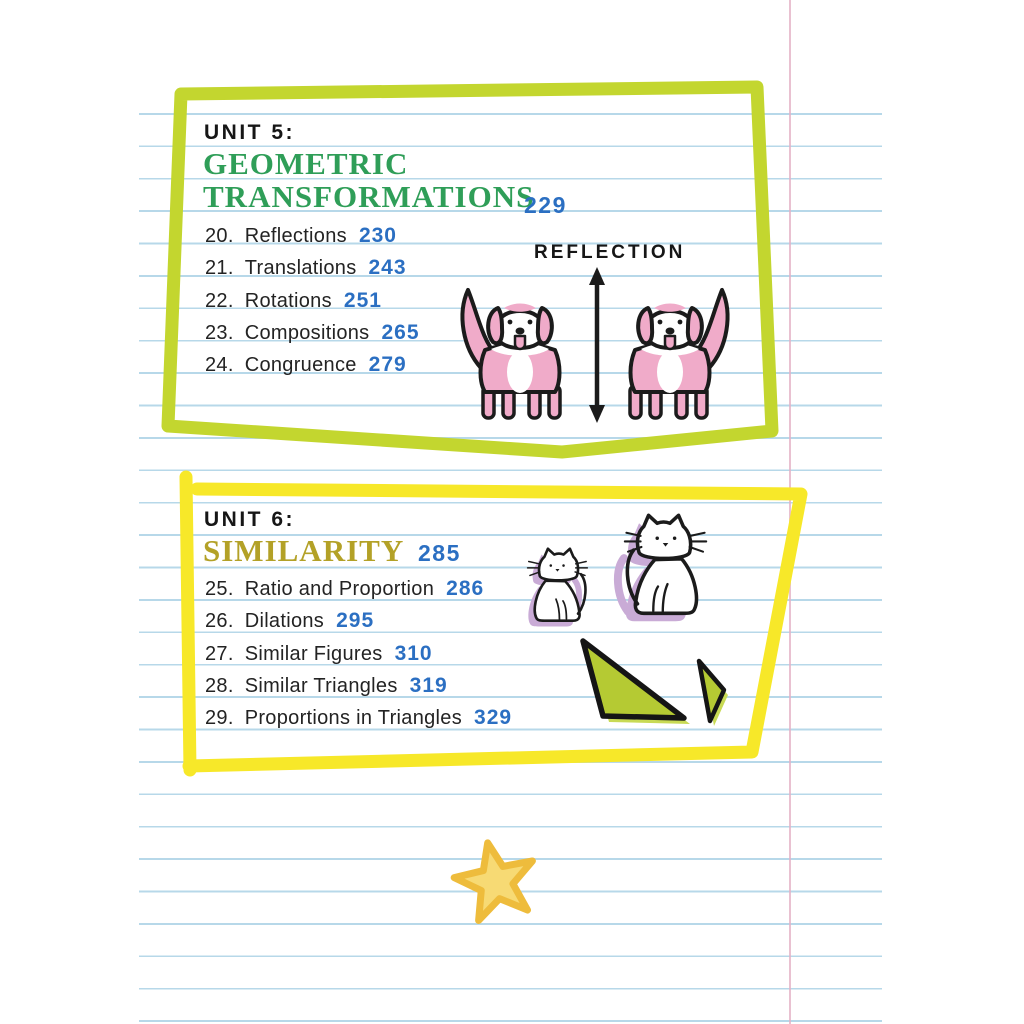 Image resolution: width=1024 pixels, height=1024 pixels. I want to click on chapter-page: 286, so click(465, 588).